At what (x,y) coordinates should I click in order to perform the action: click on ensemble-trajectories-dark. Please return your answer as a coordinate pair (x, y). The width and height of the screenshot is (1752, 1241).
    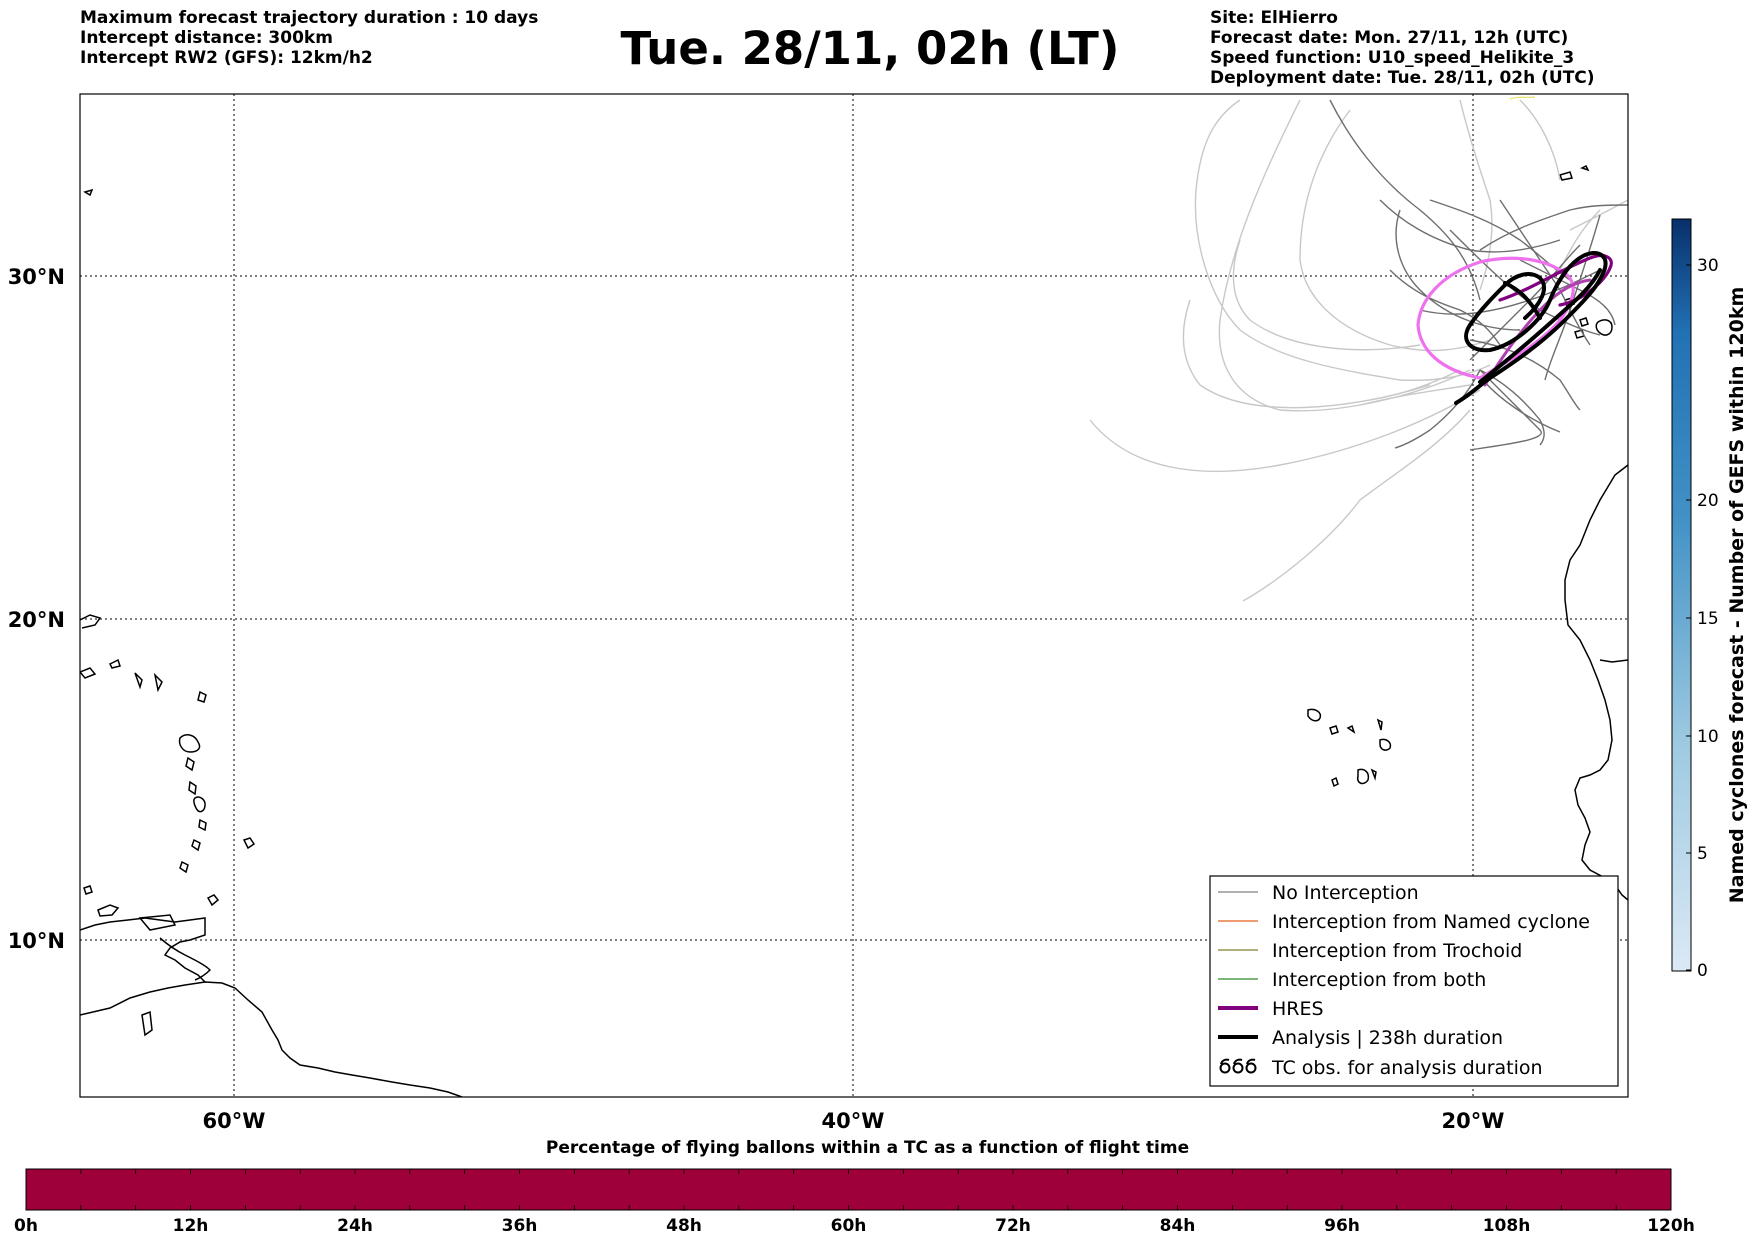
    Looking at the image, I should click on (1478, 275).